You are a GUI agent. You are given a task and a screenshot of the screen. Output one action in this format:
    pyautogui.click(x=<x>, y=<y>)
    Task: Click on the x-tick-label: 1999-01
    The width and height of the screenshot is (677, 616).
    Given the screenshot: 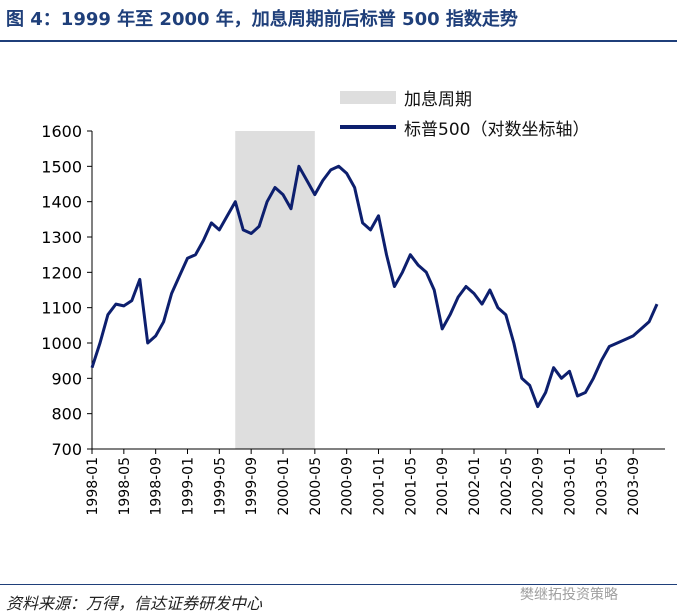 What is the action you would take?
    pyautogui.click(x=189, y=486)
    